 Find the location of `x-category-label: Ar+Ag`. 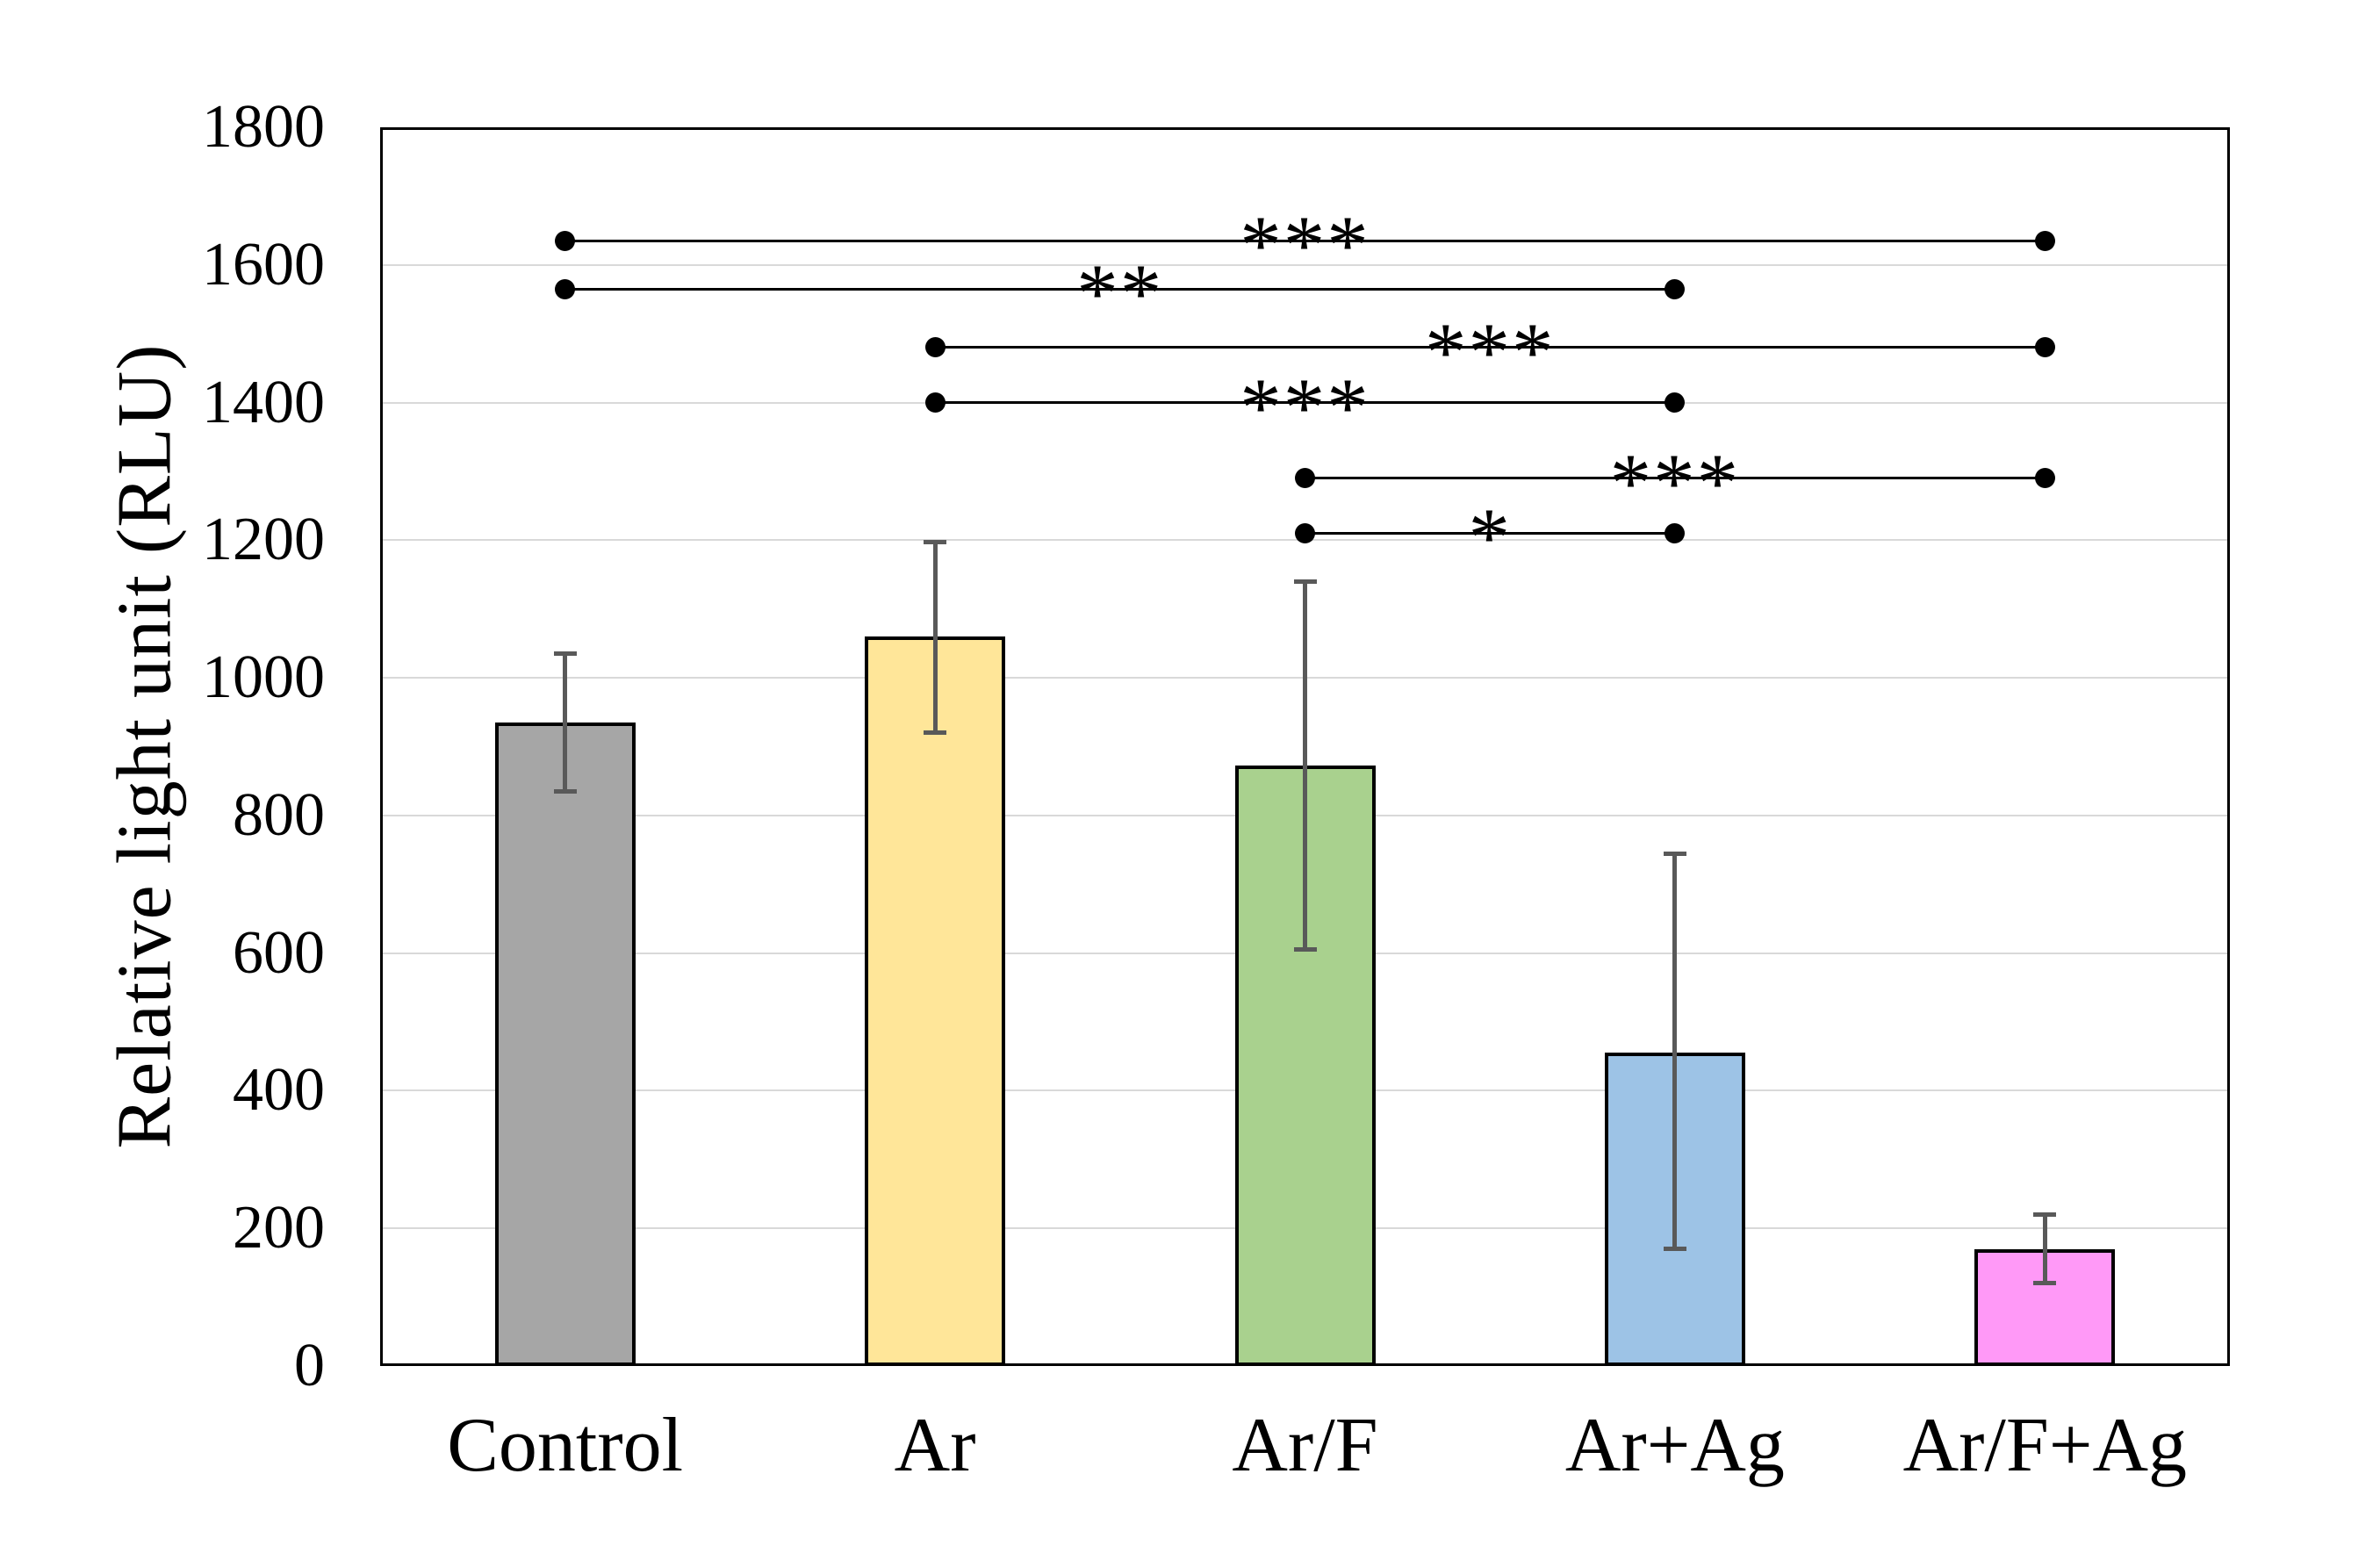

x-category-label: Ar+Ag is located at coordinates (1674, 1445).